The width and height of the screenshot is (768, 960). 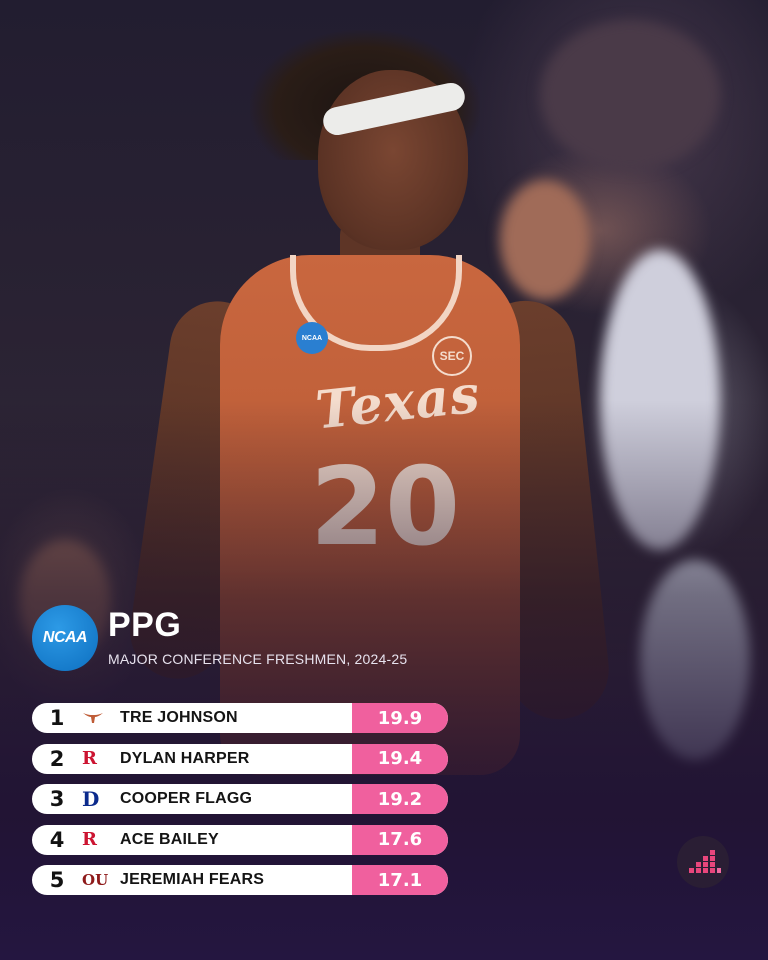 I want to click on ppg-value: 17.6, so click(x=400, y=839).